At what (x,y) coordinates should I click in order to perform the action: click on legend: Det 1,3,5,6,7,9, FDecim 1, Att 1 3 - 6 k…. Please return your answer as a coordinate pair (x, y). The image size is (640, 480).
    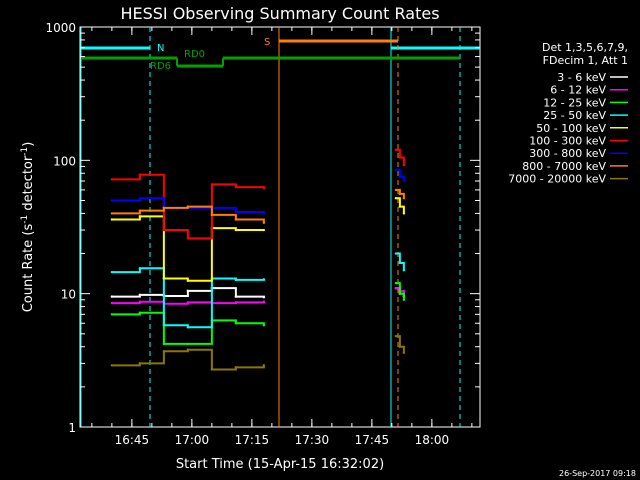
    Looking at the image, I should click on (568, 113).